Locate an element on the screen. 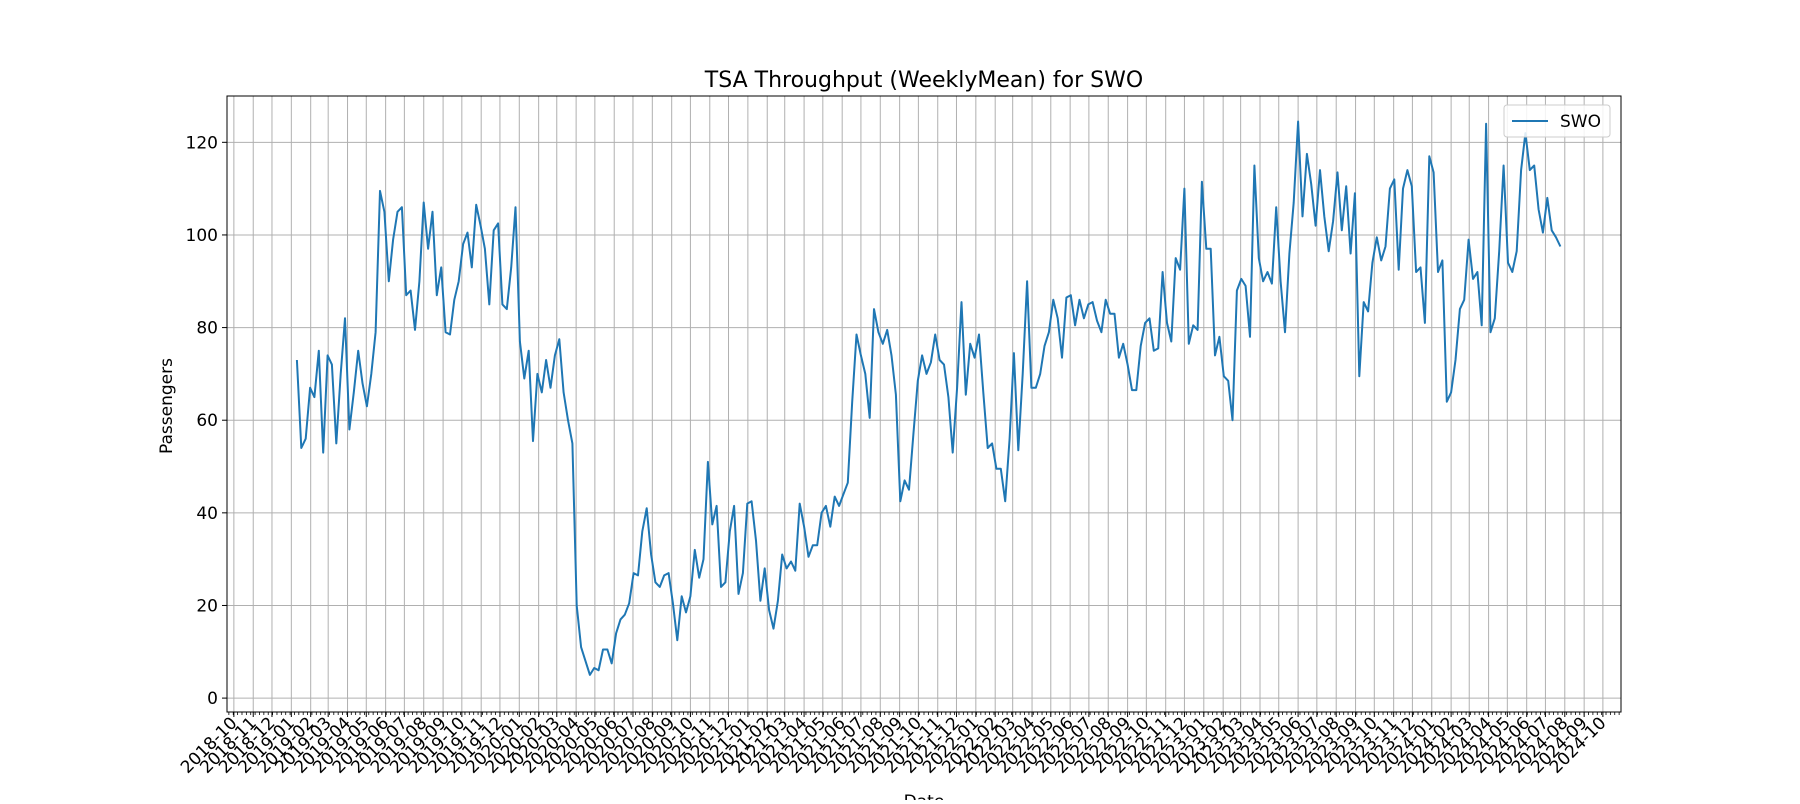  y-axis-label: Passengers is located at coordinates (167, 406).